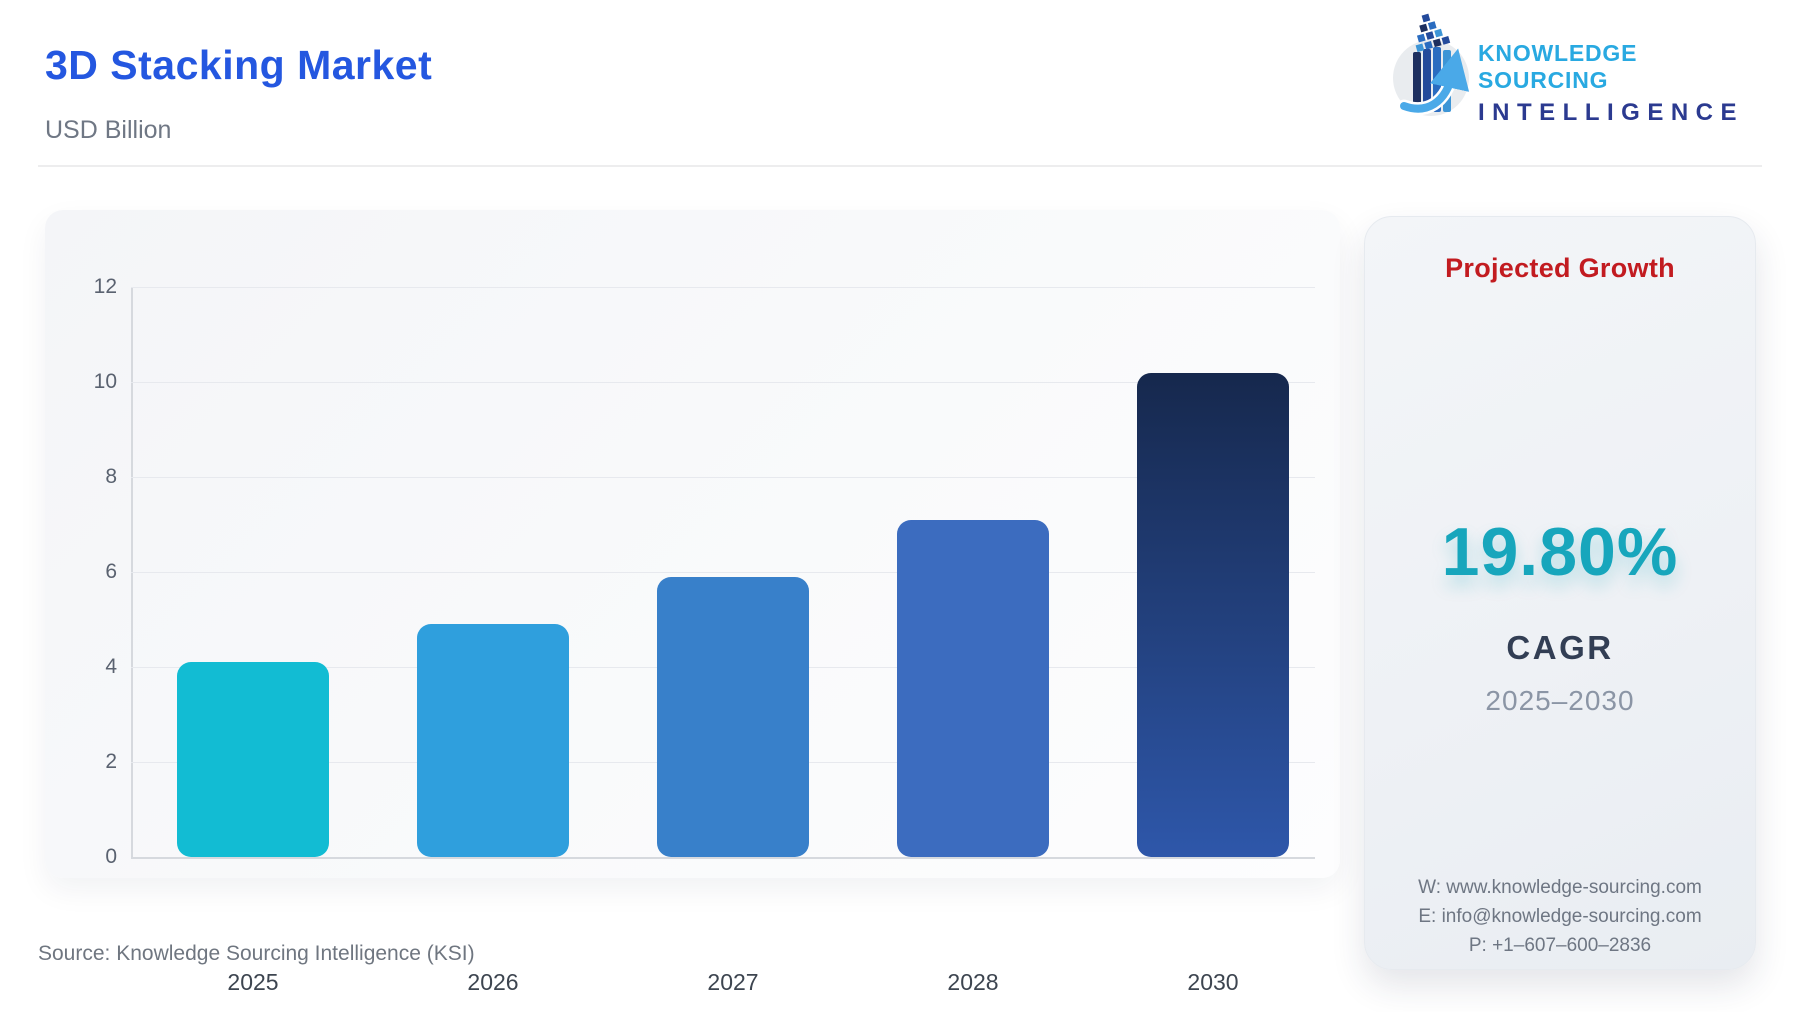 This screenshot has height=1012, width=1800. I want to click on x-label-2028: 2028, so click(973, 982).